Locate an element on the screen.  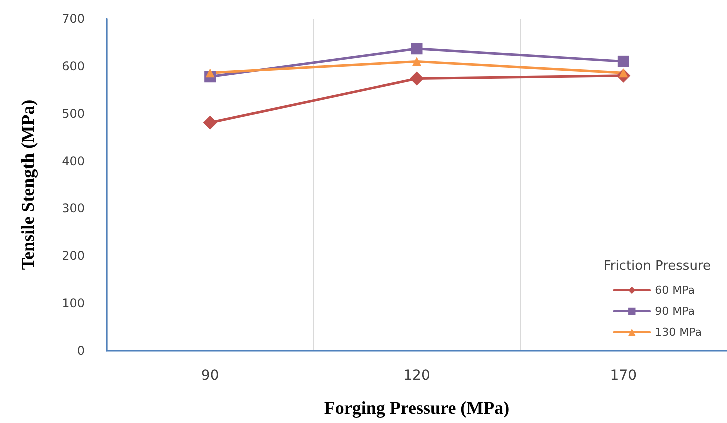
y-tick-label: 200 is located at coordinates (73, 256).